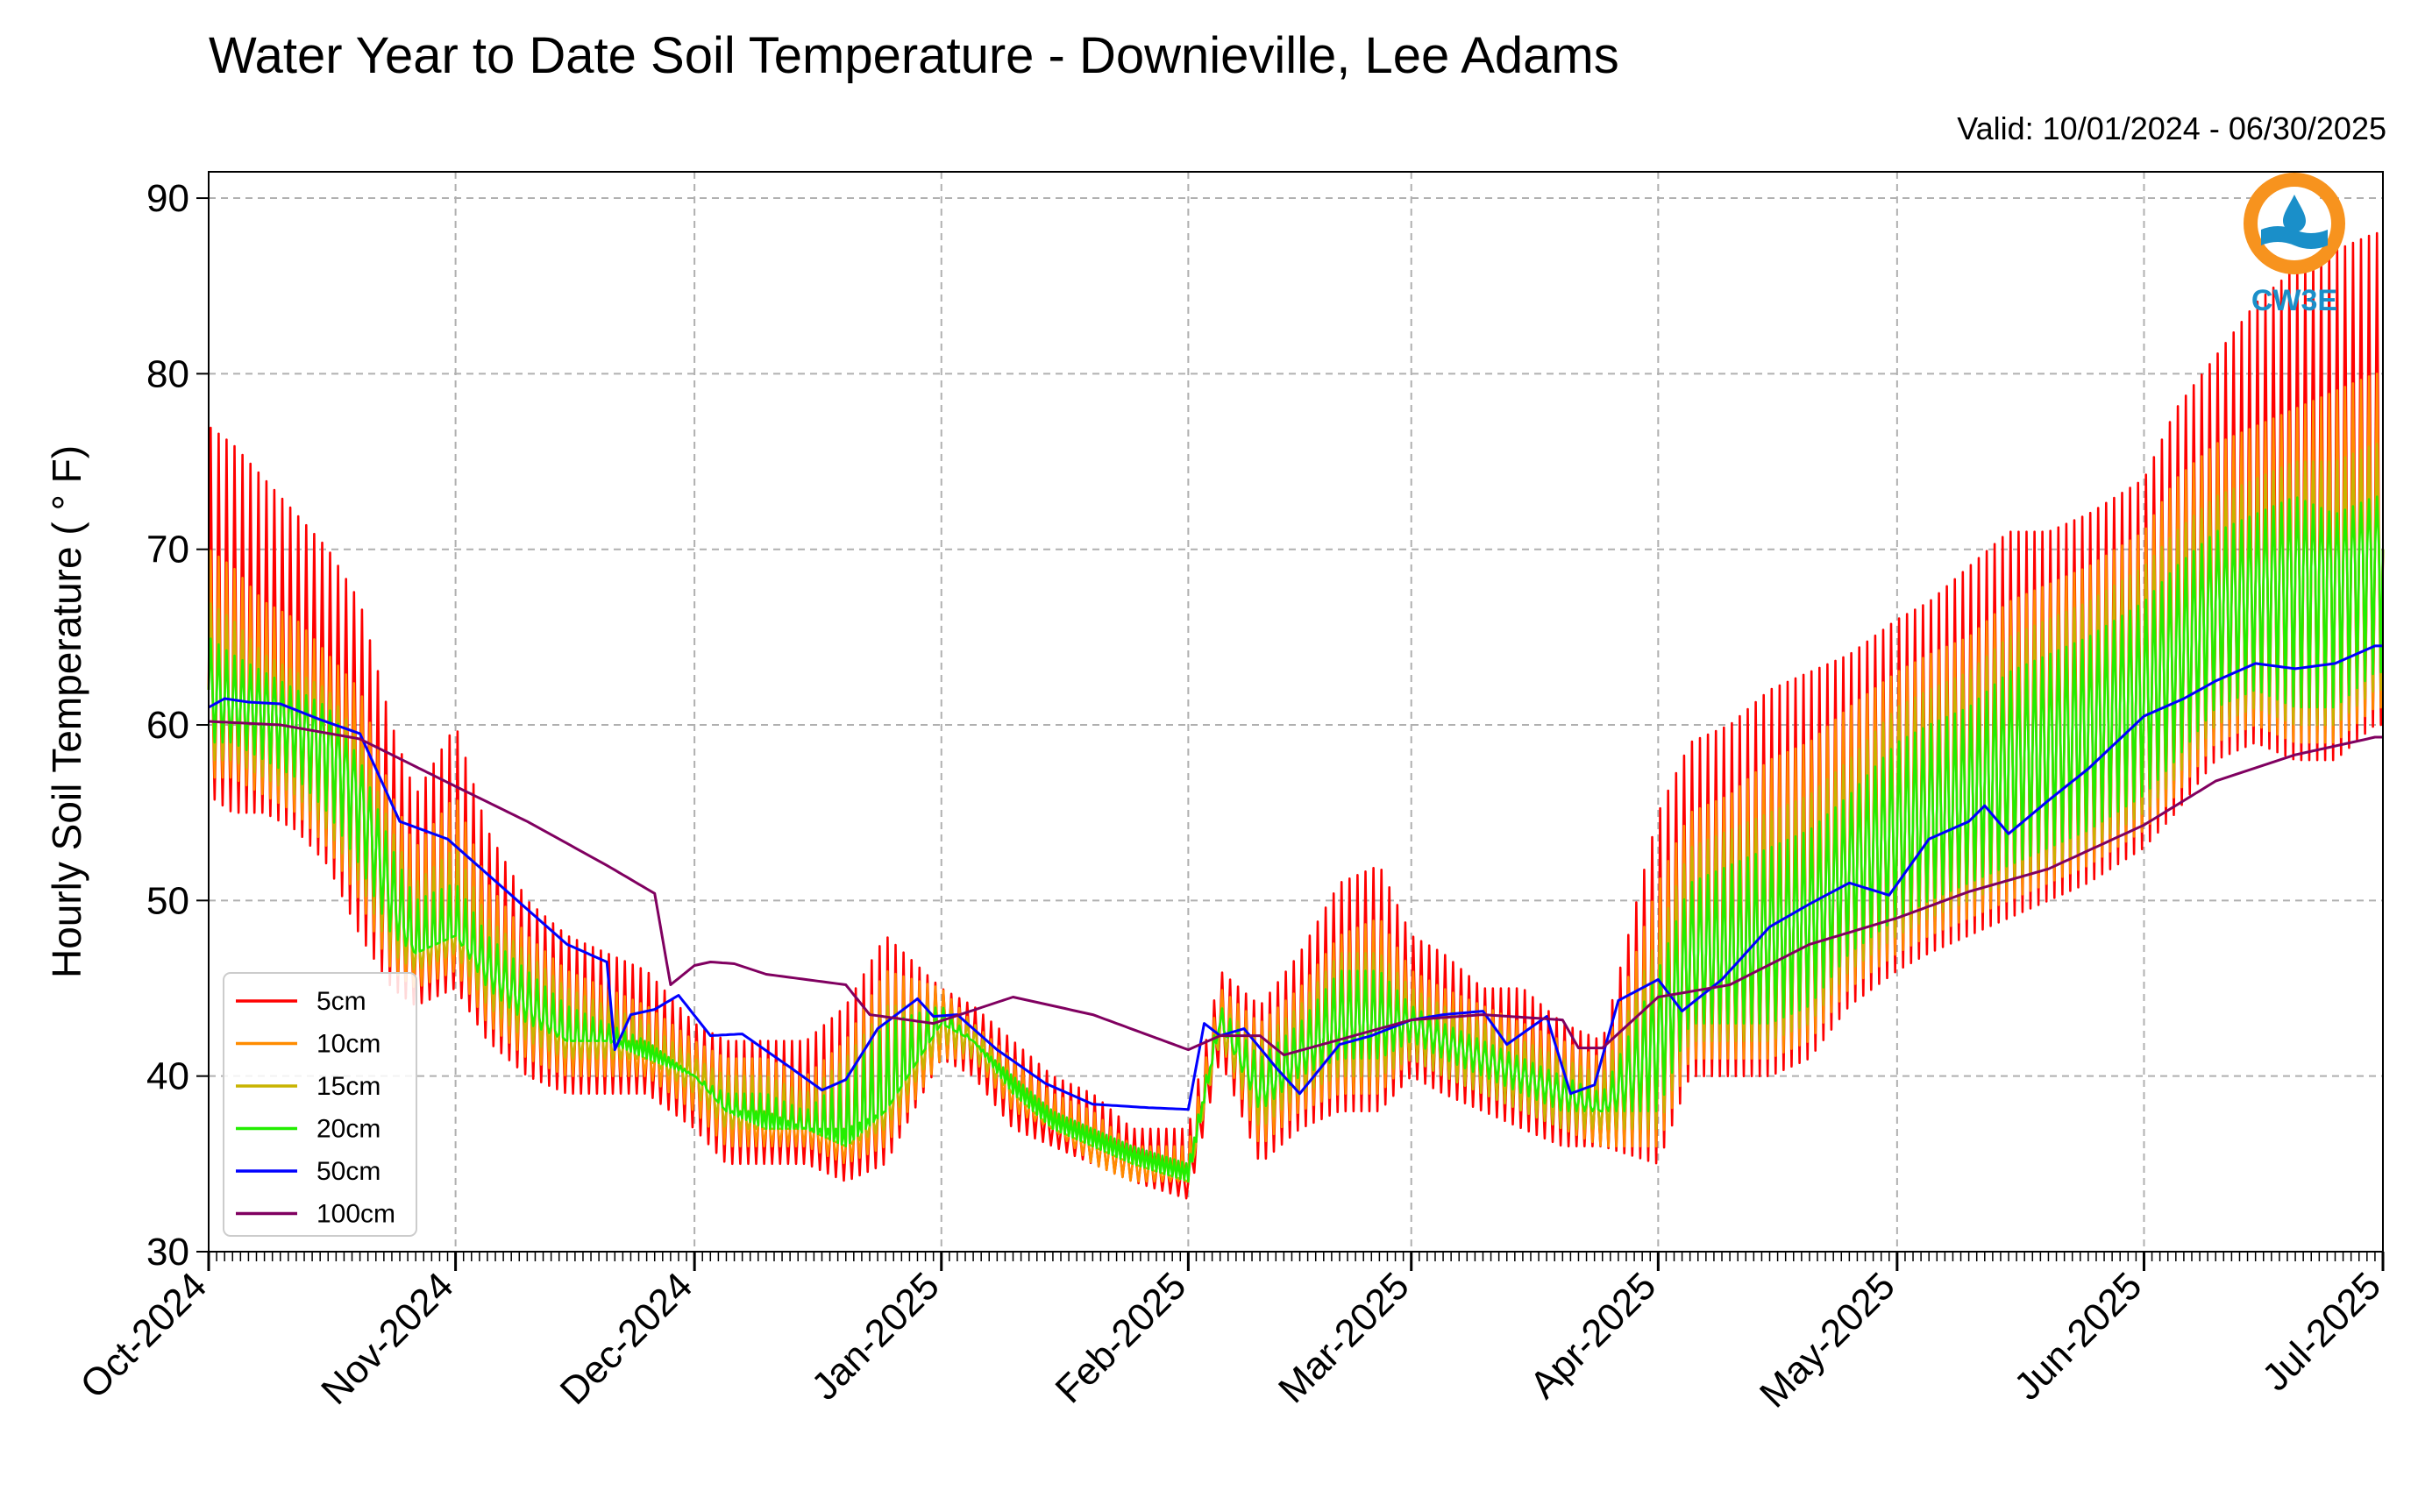 The height and width of the screenshot is (1512, 2418). Describe the element at coordinates (167, 1076) in the screenshot. I see `y-tick-label: 40` at that location.